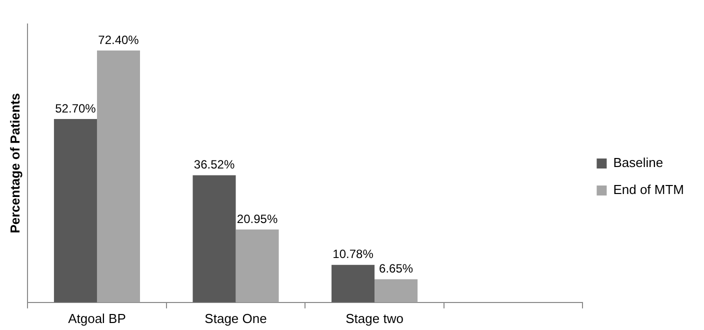  I want to click on data-label: 20.95%, so click(257, 219).